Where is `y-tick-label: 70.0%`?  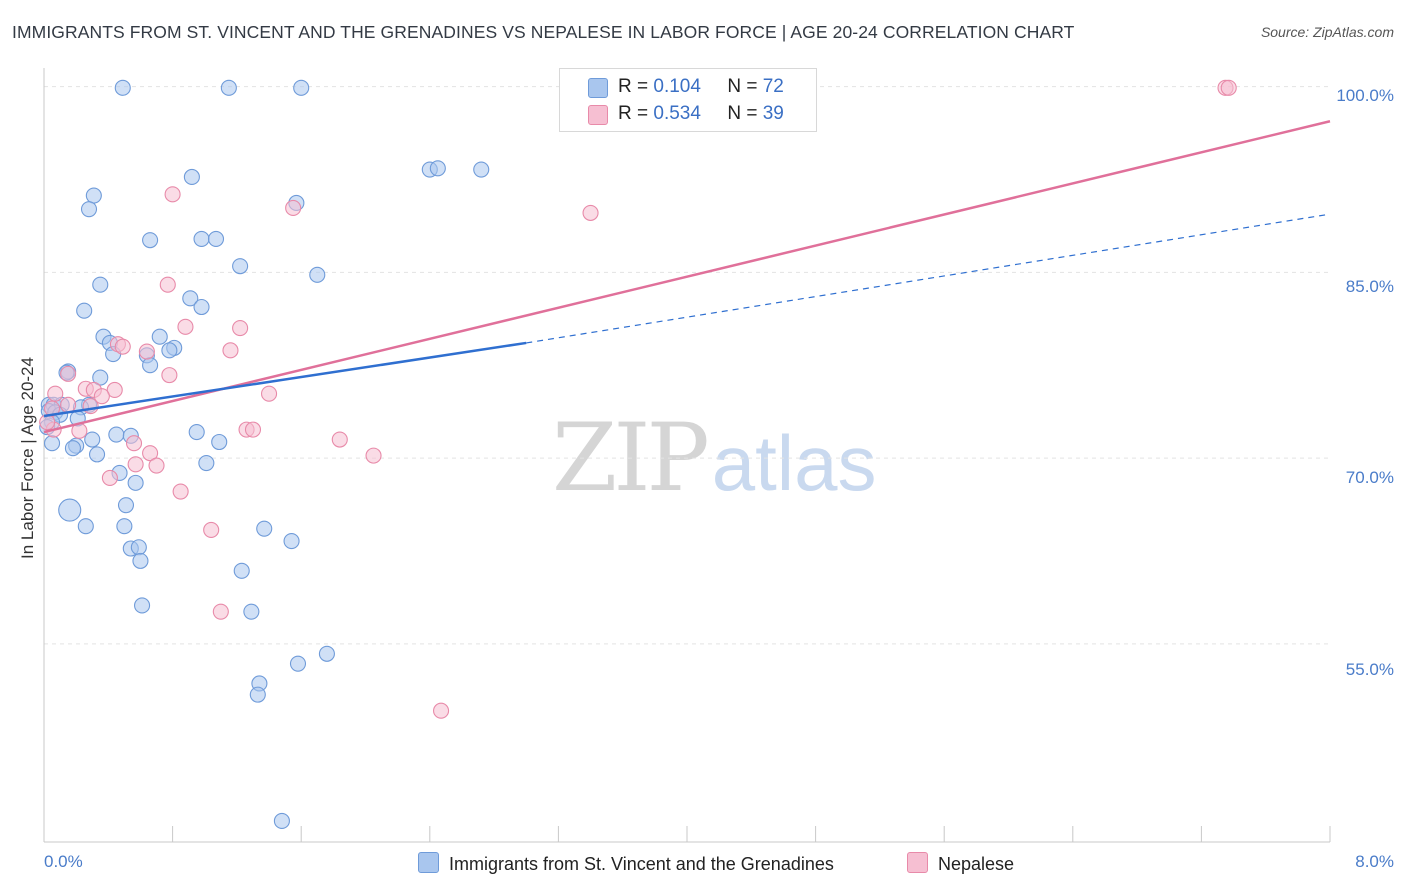 y-tick-label: 70.0% is located at coordinates (1369, 477).